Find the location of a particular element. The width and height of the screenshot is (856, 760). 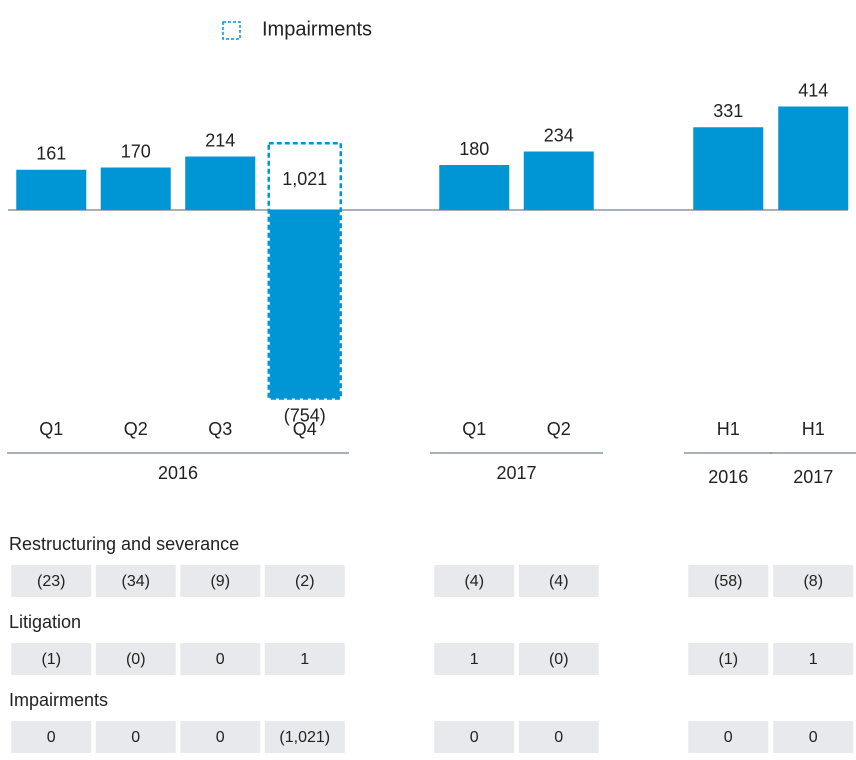

cell: (2) is located at coordinates (305, 581).